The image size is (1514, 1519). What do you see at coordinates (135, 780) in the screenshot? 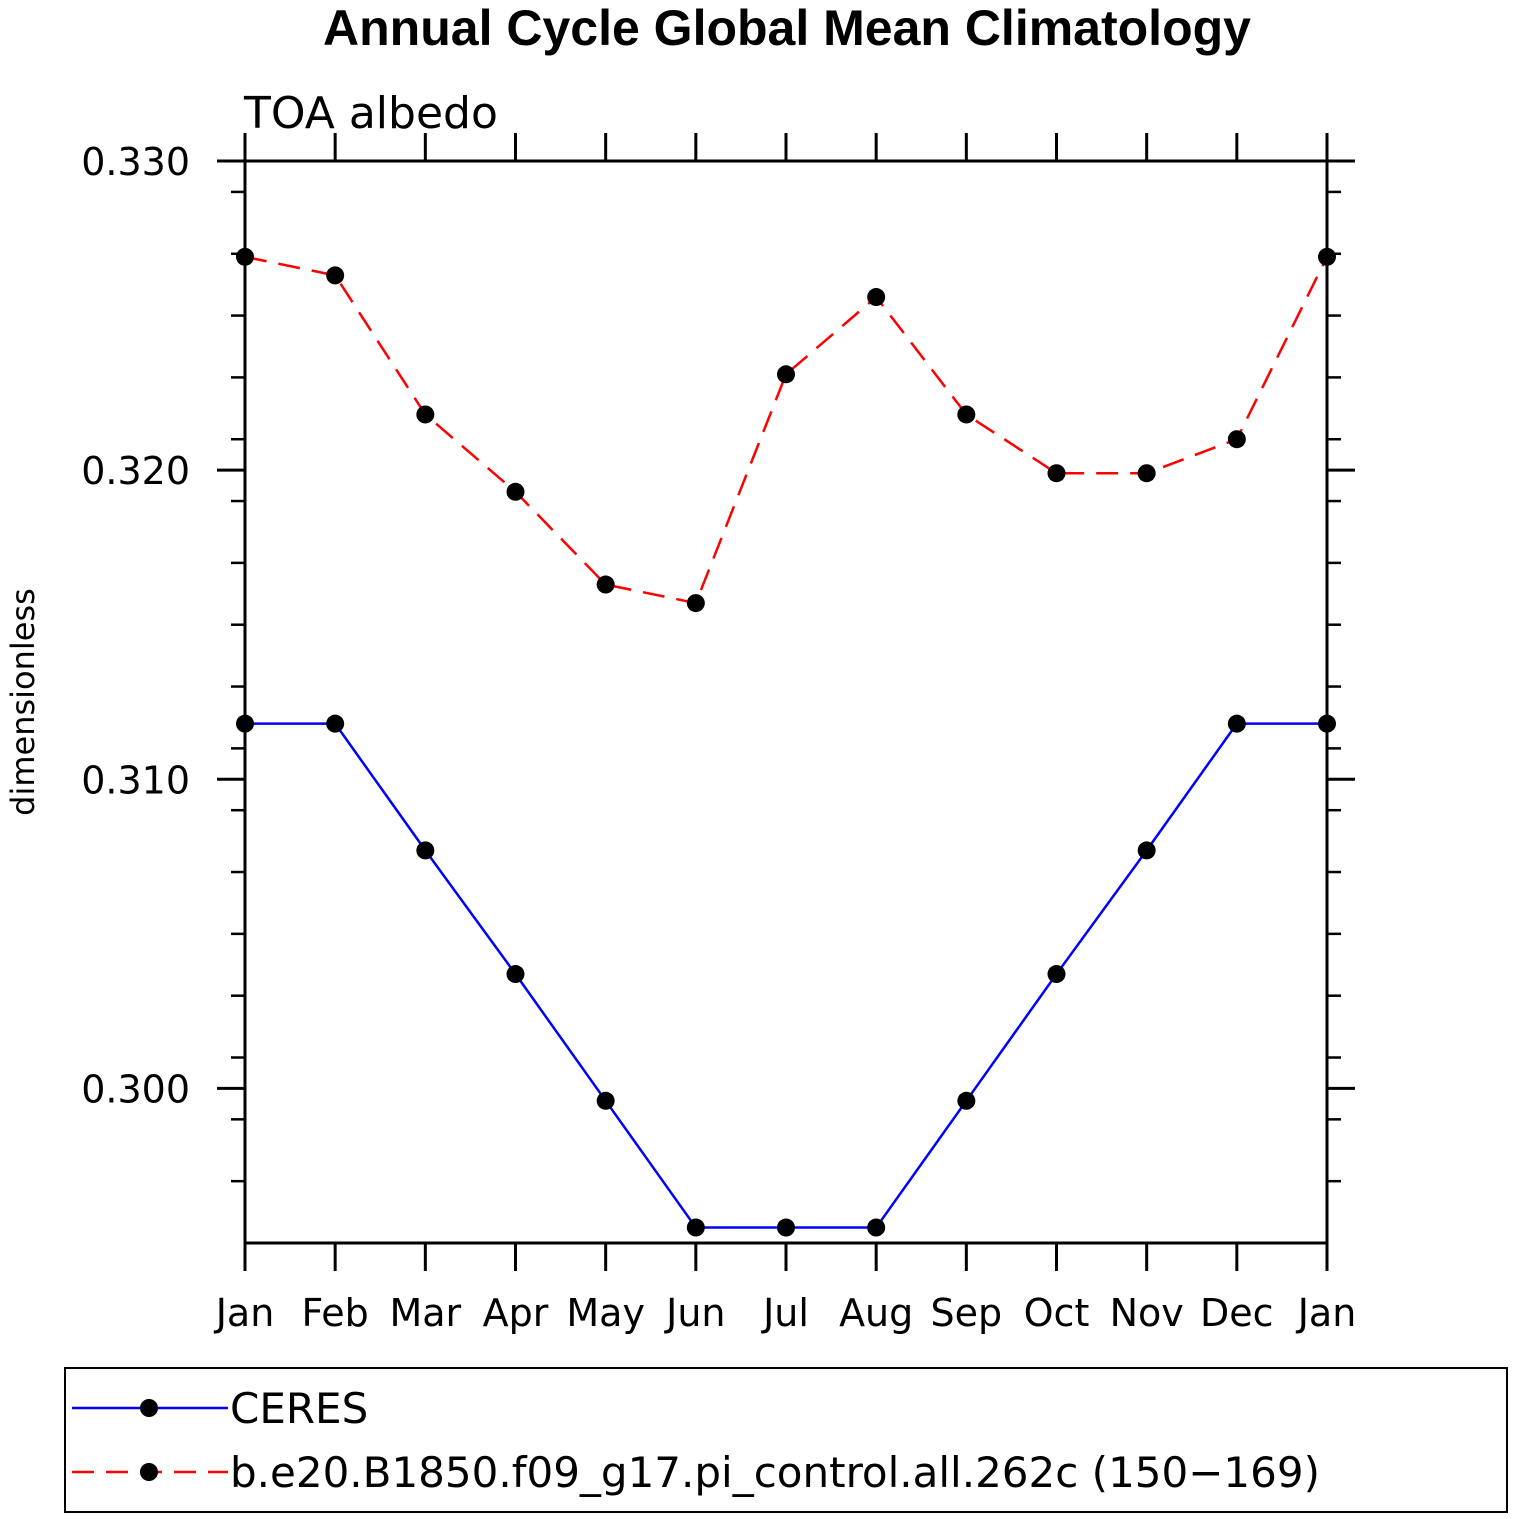
I see `y-tick-label: 0.310` at bounding box center [135, 780].